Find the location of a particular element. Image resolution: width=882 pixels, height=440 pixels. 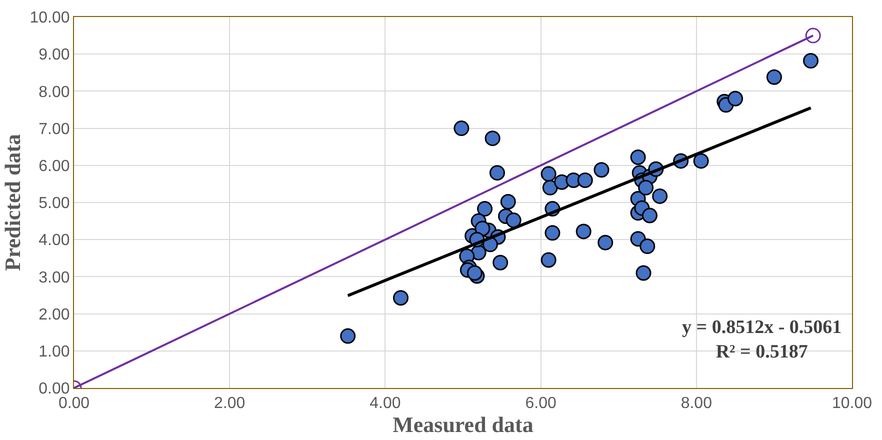

y-tick-label: 4.00 is located at coordinates (54, 241).